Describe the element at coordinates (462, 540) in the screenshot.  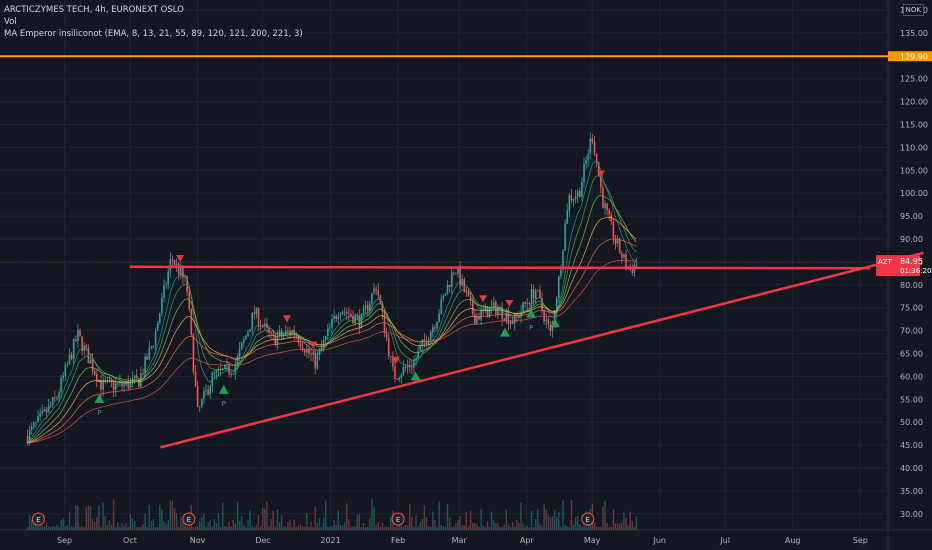
I see `time-axis: Sep Oct Nov Dec 2021 Feb Mar Apr May Jun Jul Aug Sep` at that location.